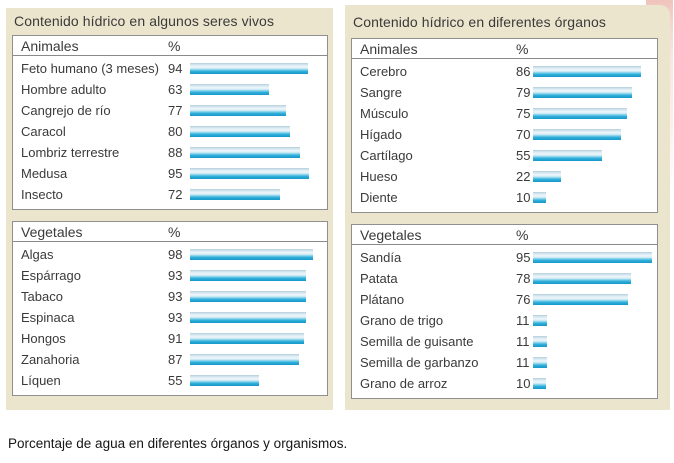 The height and width of the screenshot is (463, 674). Describe the element at coordinates (508, 299) in the screenshot. I see `table-row: Plátano 76` at that location.